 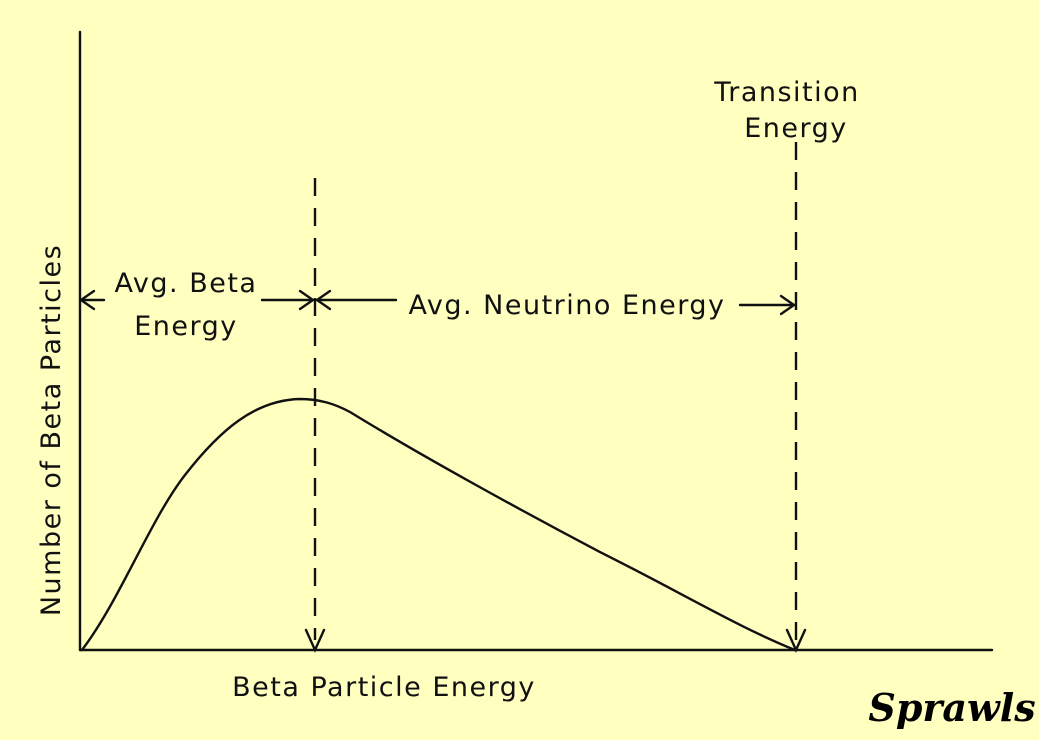 I want to click on author-signature: Sprawls, so click(x=951, y=707).